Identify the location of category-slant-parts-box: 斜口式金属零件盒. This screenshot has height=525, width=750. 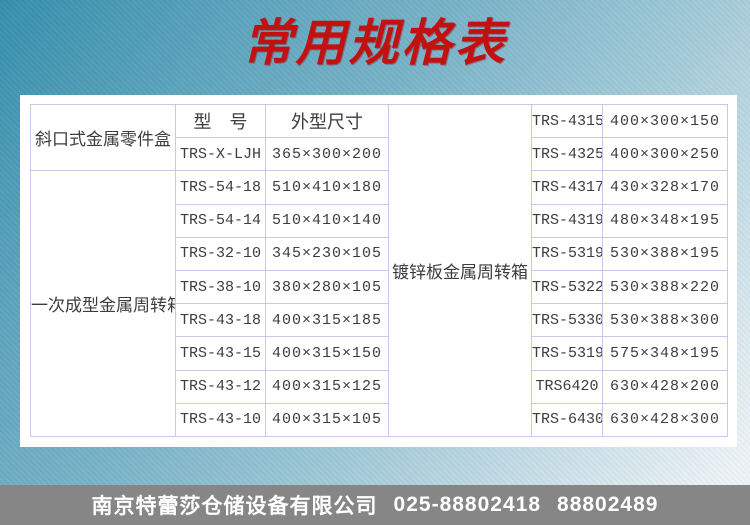
(103, 137).